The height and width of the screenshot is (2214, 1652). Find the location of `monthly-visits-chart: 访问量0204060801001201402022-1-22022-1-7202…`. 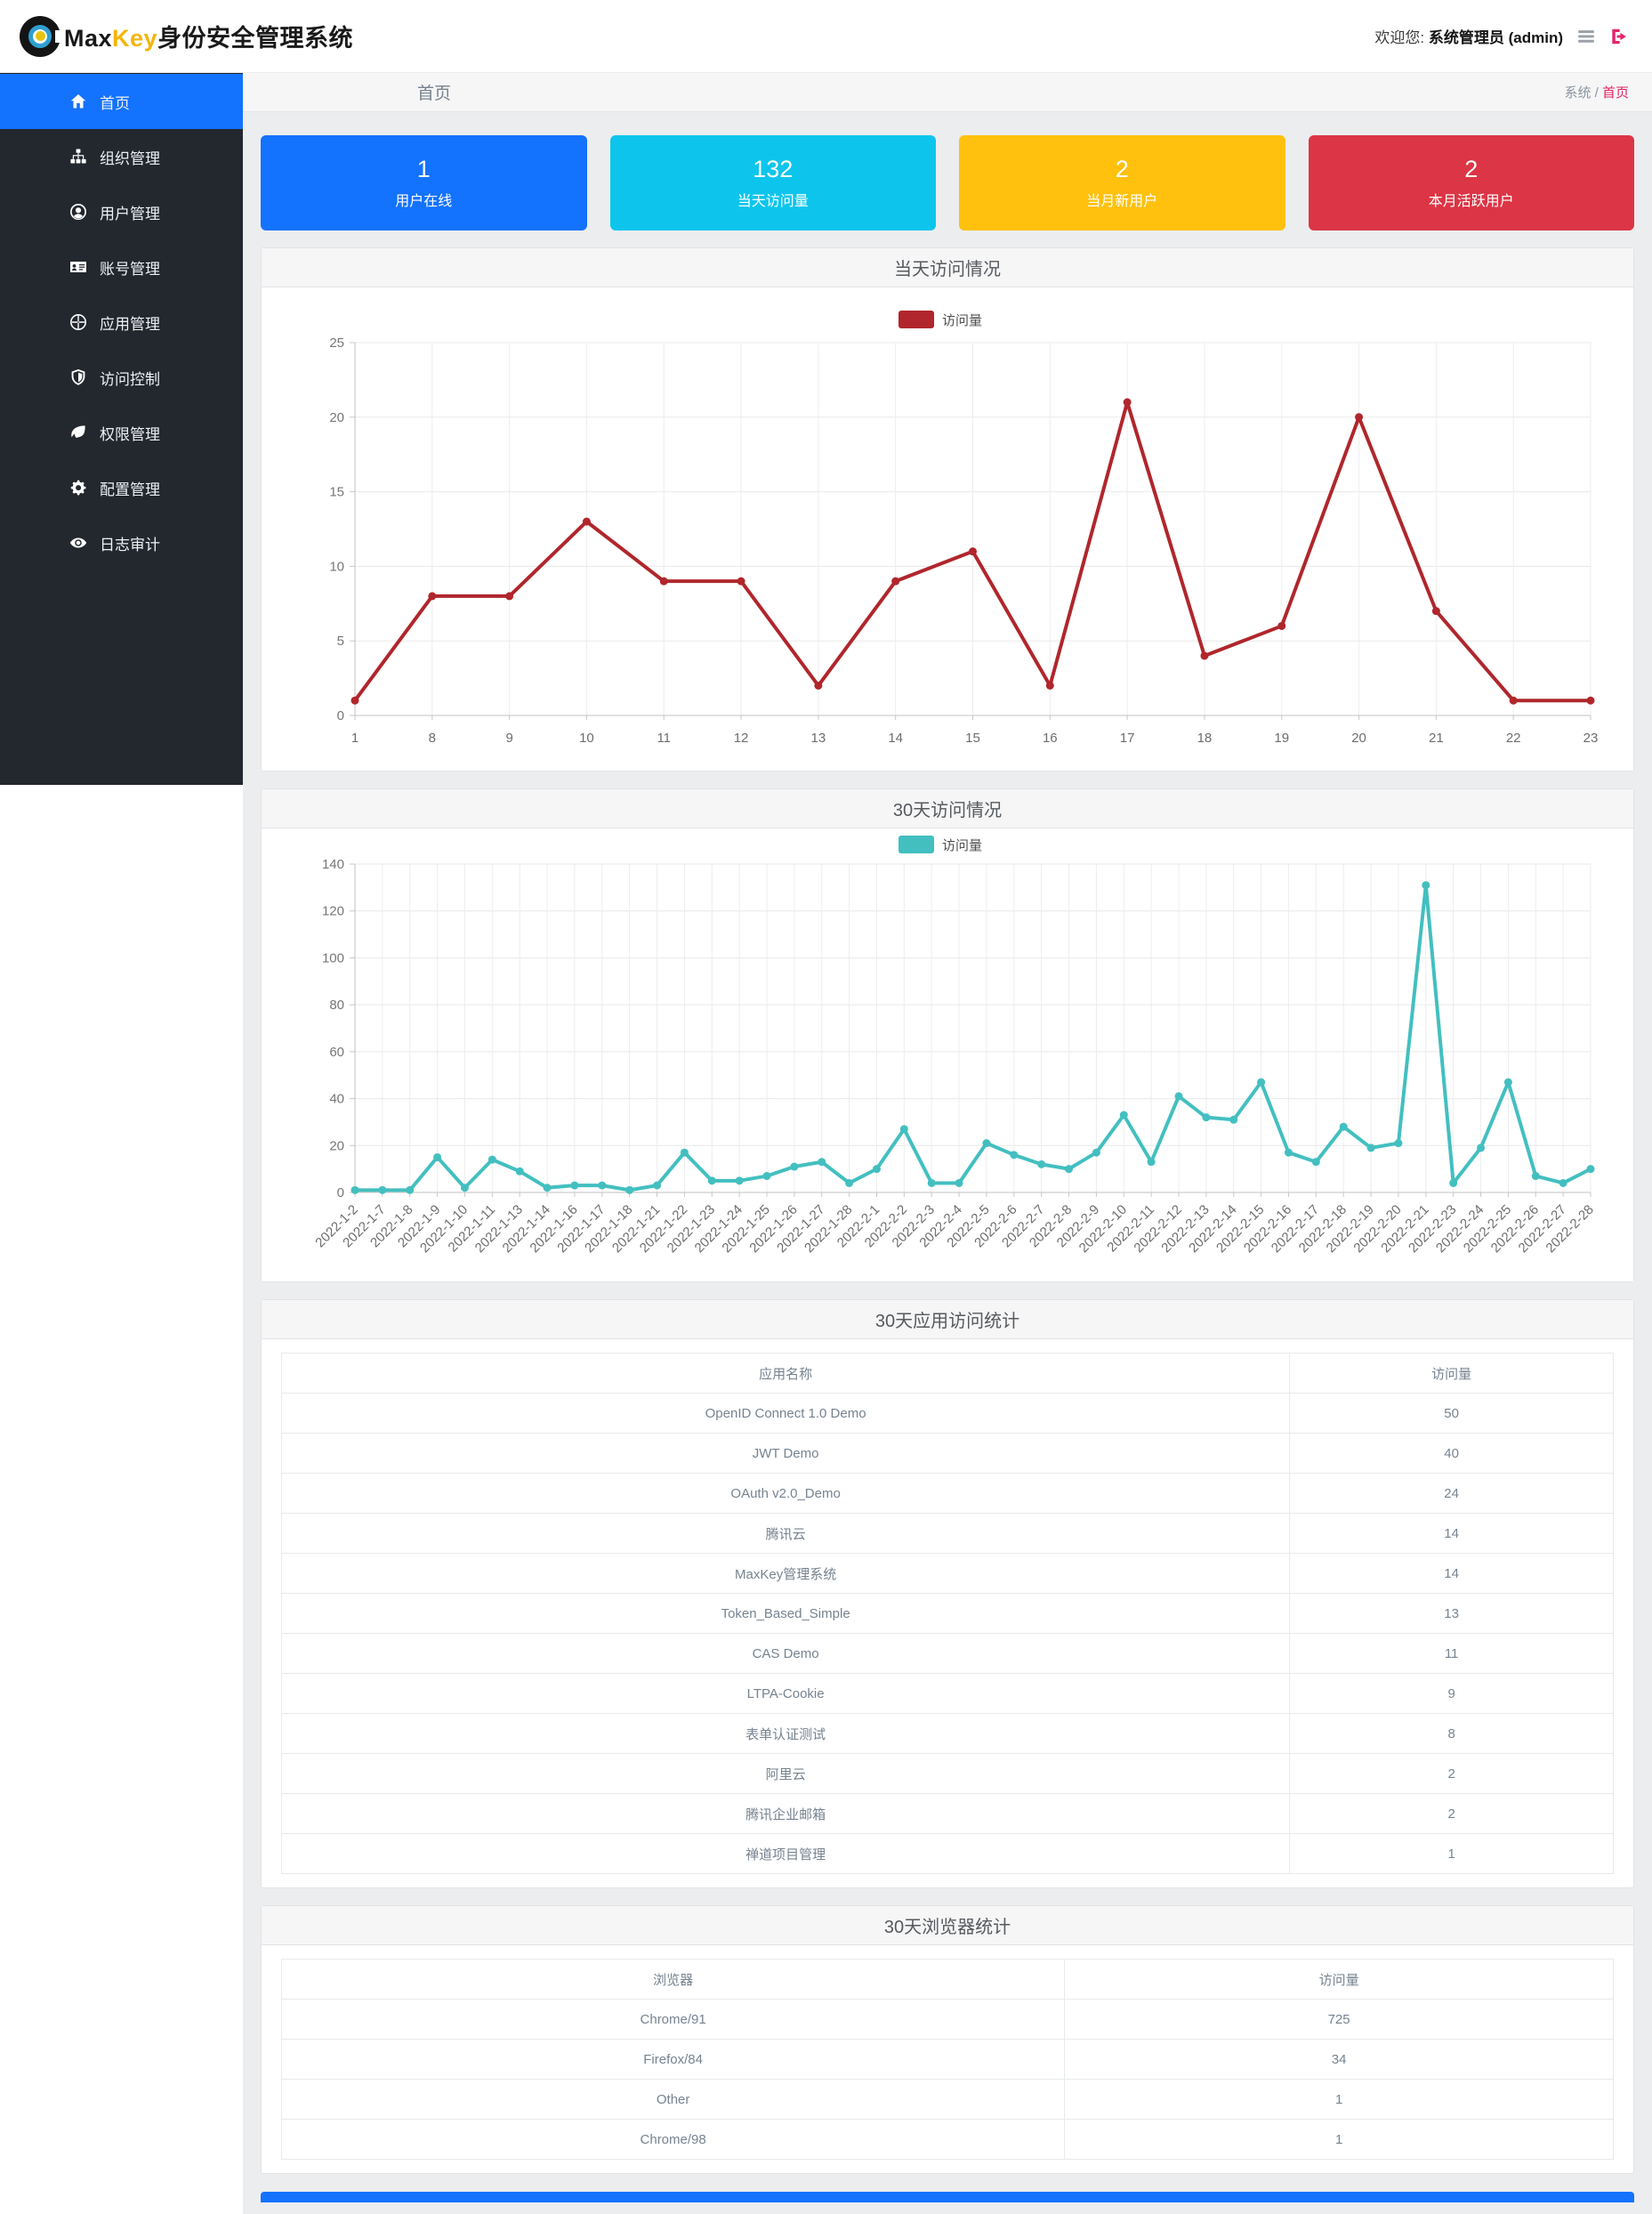

monthly-visits-chart: 访问量0204060801001201402022-1-22022-1-7202… is located at coordinates (954, 1046).